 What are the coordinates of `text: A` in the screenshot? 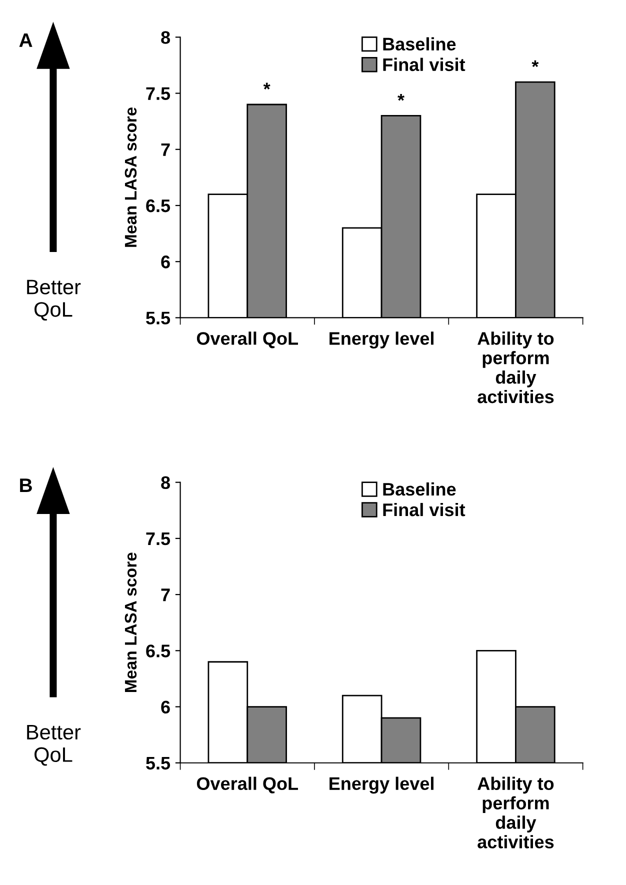 It's located at (25, 40).